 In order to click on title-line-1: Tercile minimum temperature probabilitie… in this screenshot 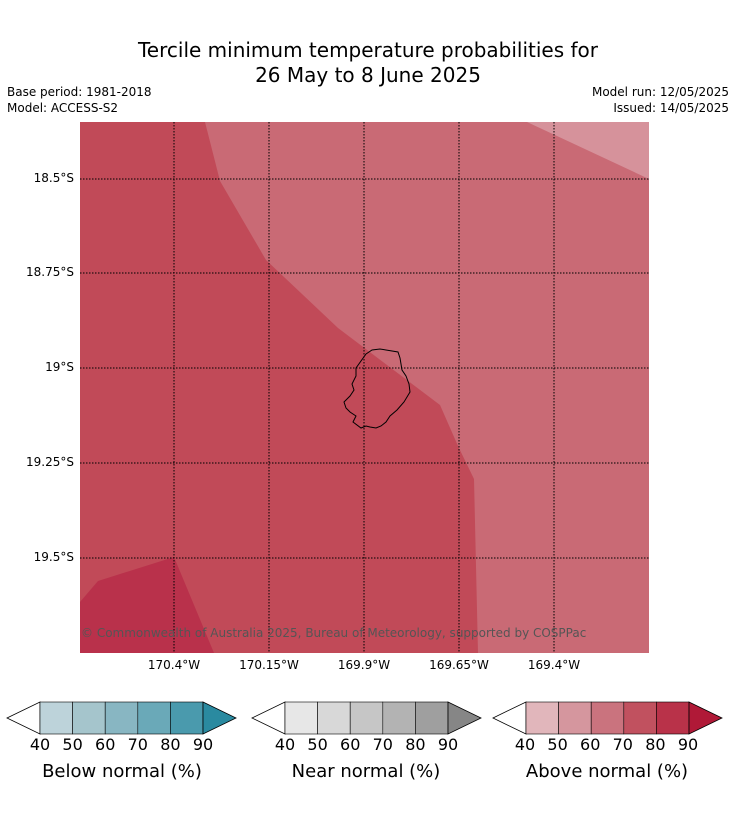, I will do `click(368, 50)`.